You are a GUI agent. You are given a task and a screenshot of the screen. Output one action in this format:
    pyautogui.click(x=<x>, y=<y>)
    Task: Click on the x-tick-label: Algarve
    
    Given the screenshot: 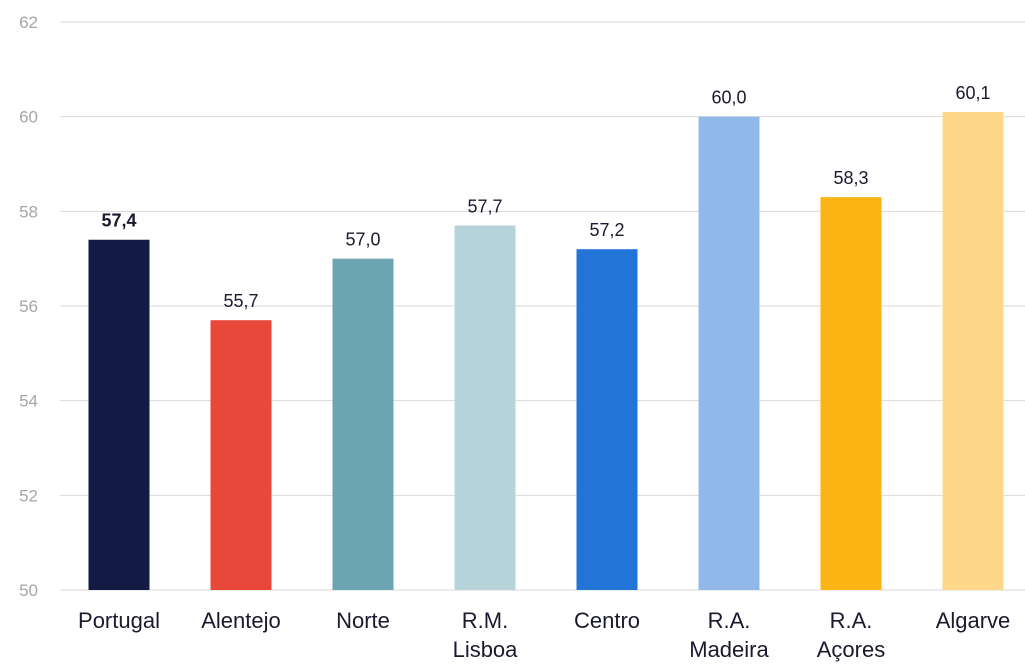 What is the action you would take?
    pyautogui.click(x=973, y=620)
    